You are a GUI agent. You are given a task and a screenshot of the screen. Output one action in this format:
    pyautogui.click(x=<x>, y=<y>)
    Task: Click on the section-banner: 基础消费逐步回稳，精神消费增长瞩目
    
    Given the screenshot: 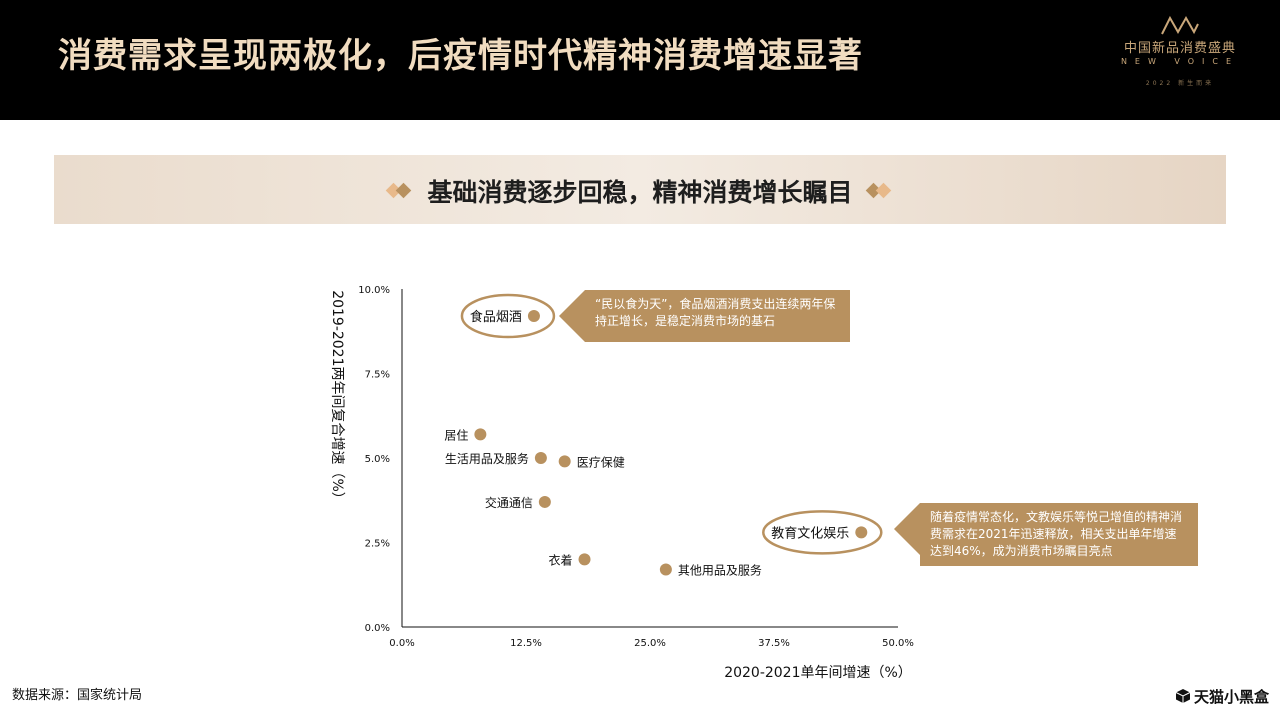 What is the action you would take?
    pyautogui.click(x=640, y=189)
    